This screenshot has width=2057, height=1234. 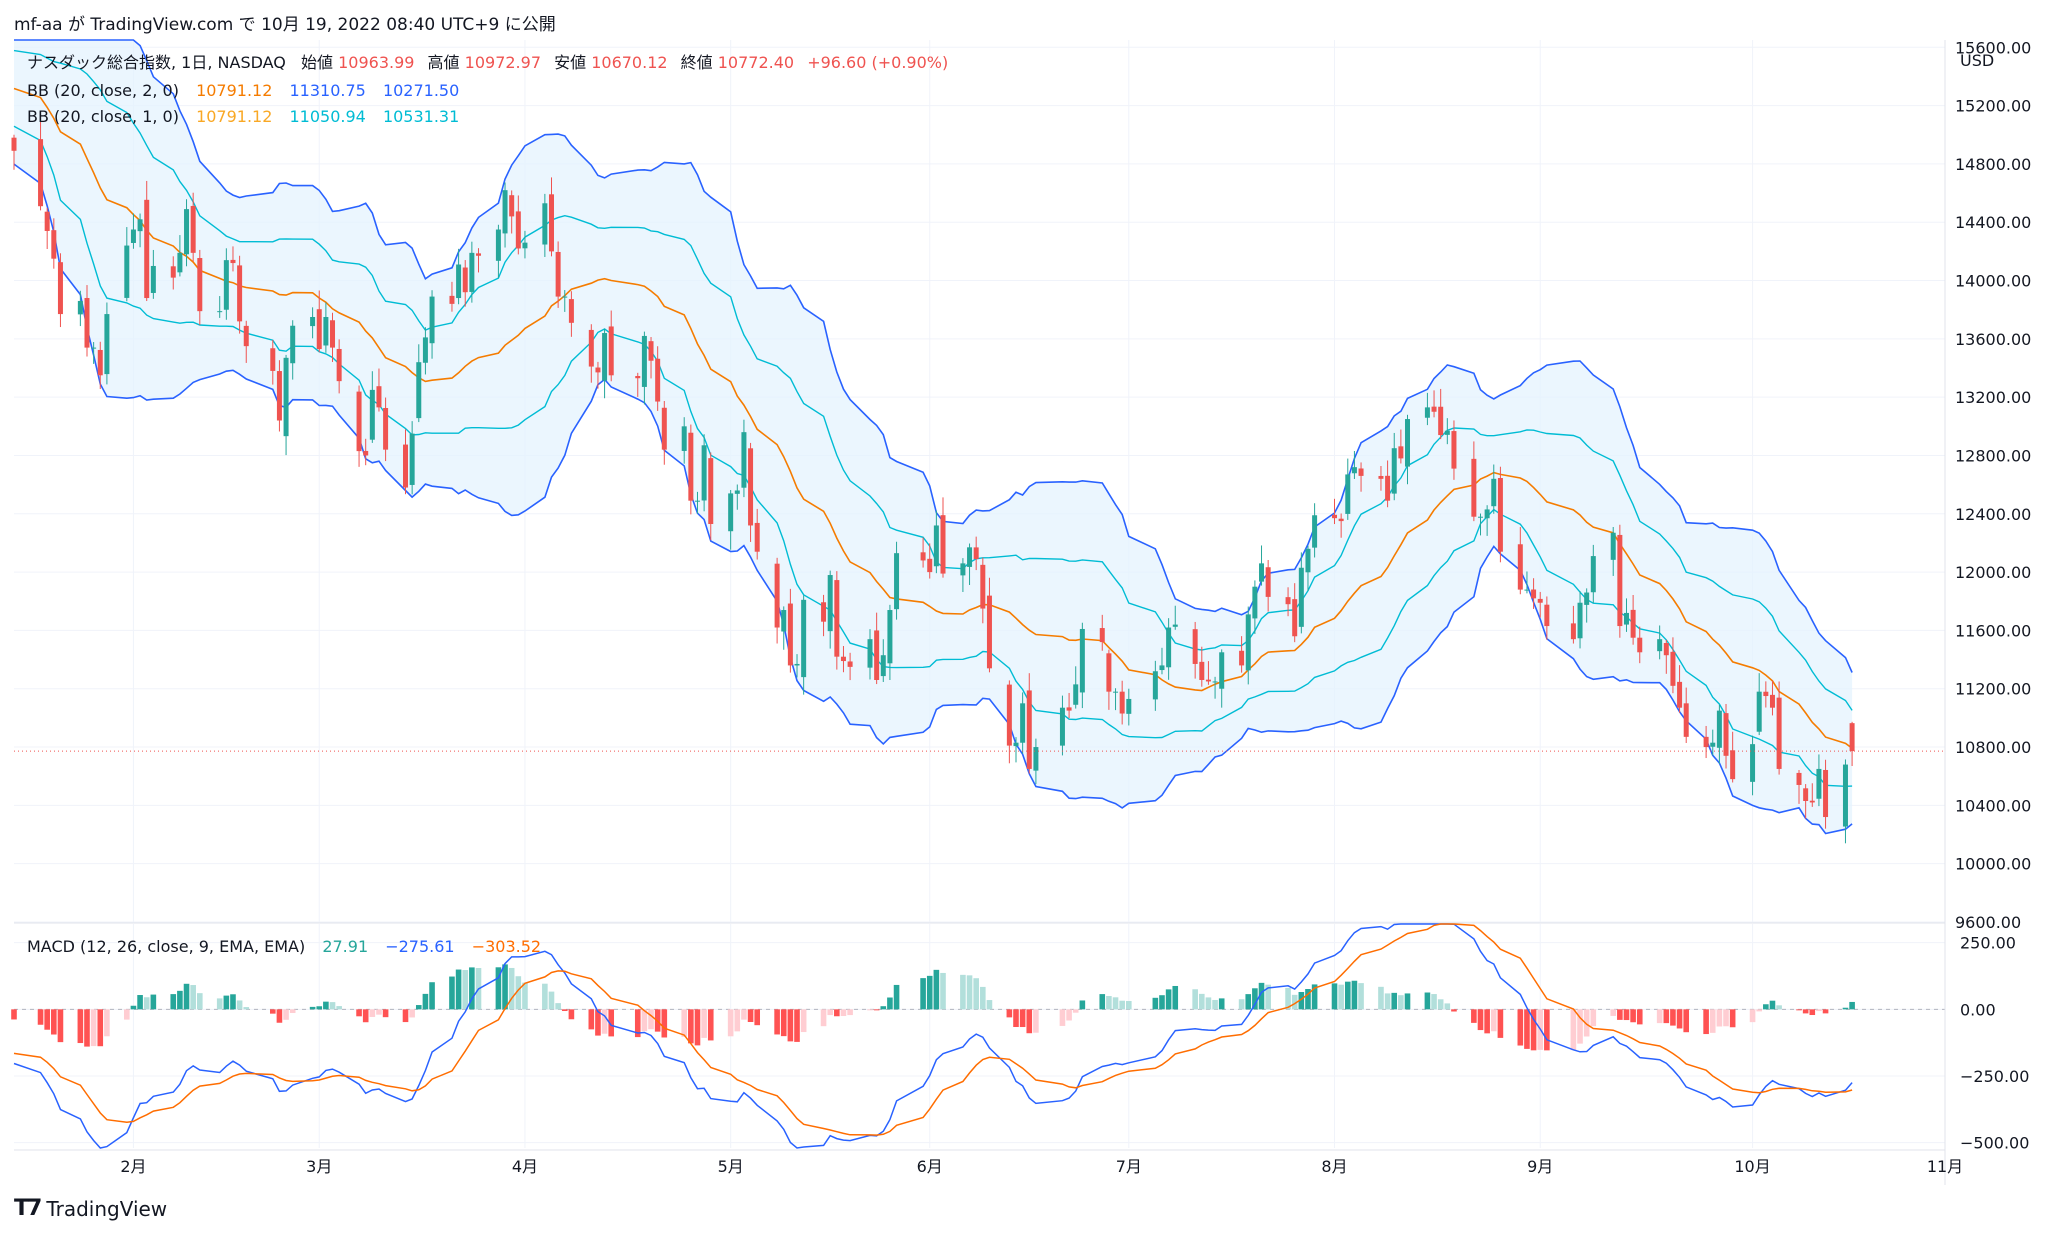 I want to click on close-label: 終値, so click(x=697, y=62).